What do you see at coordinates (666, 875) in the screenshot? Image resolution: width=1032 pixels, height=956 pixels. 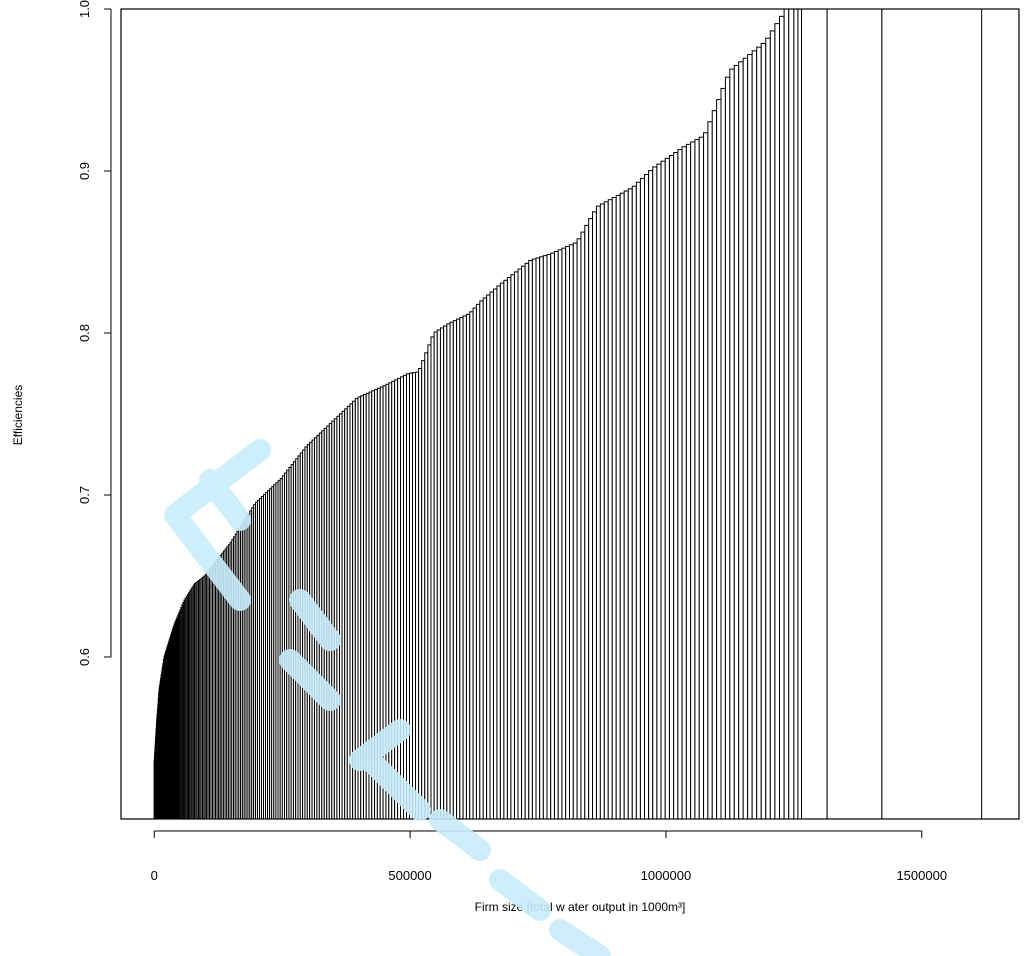 I see `x-tick-label: 1000000` at bounding box center [666, 875].